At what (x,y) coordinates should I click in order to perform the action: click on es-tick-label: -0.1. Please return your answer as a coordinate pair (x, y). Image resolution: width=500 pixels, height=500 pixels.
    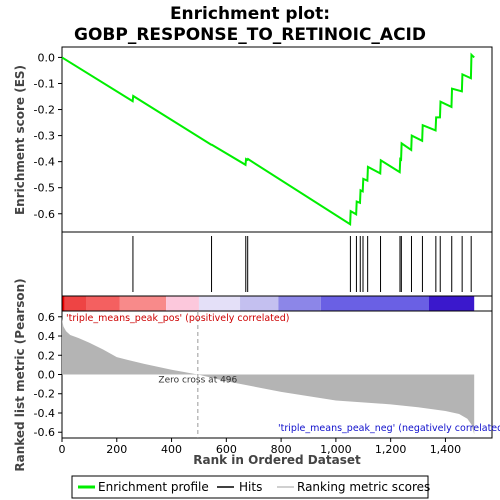
    Looking at the image, I should click on (44, 83).